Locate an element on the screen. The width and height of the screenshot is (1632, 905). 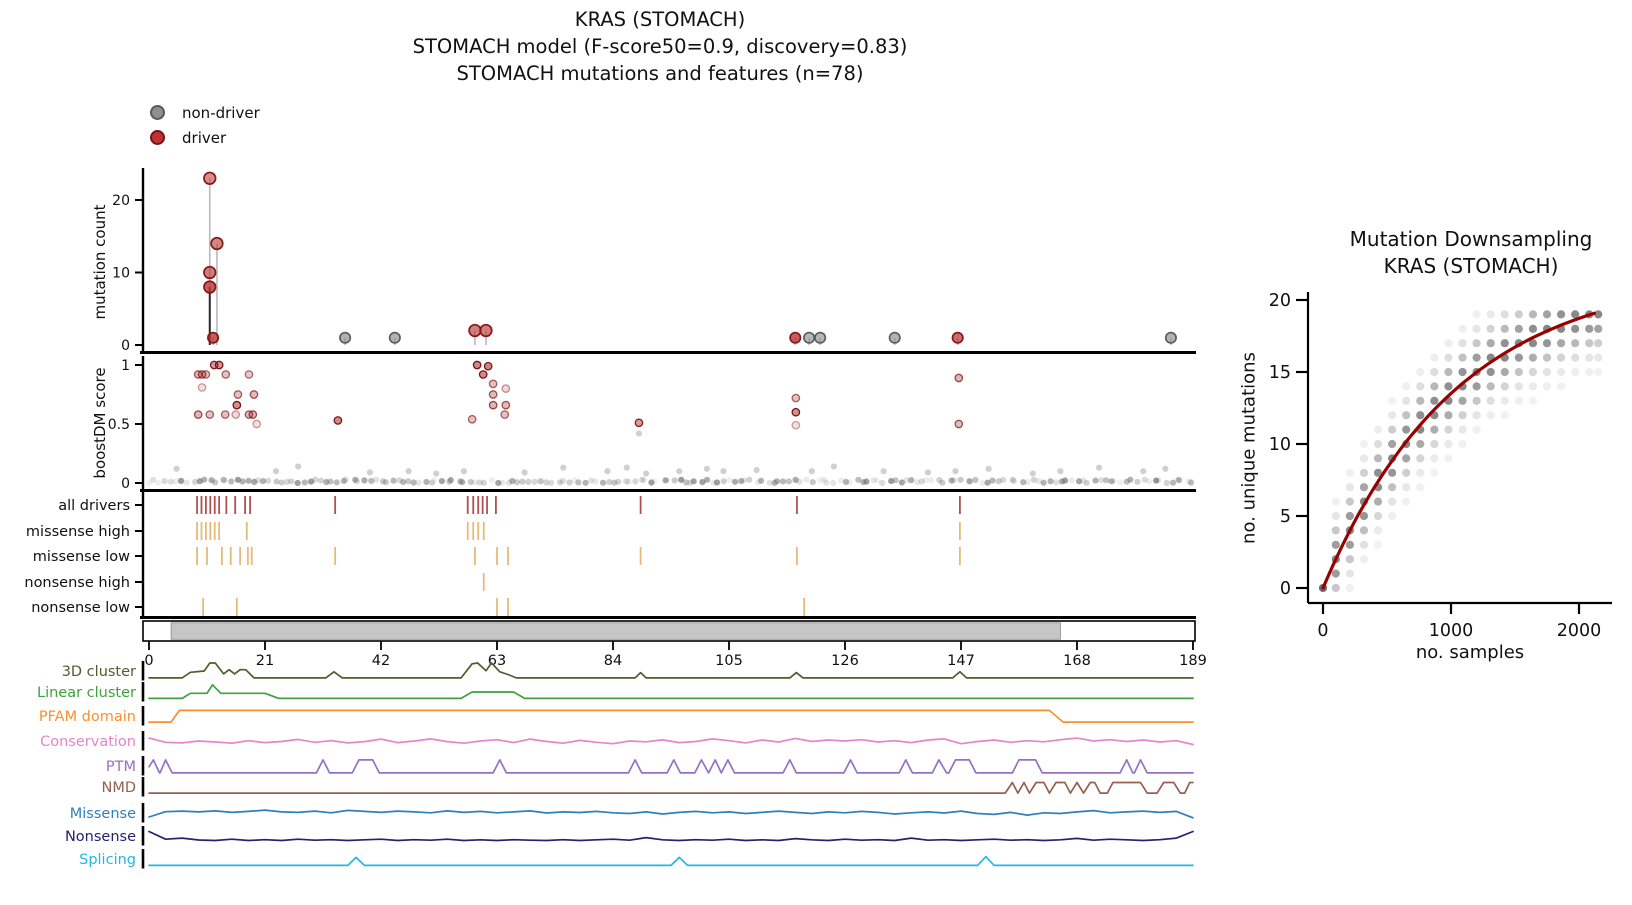
legend: non-driver driver is located at coordinates (205, 125).